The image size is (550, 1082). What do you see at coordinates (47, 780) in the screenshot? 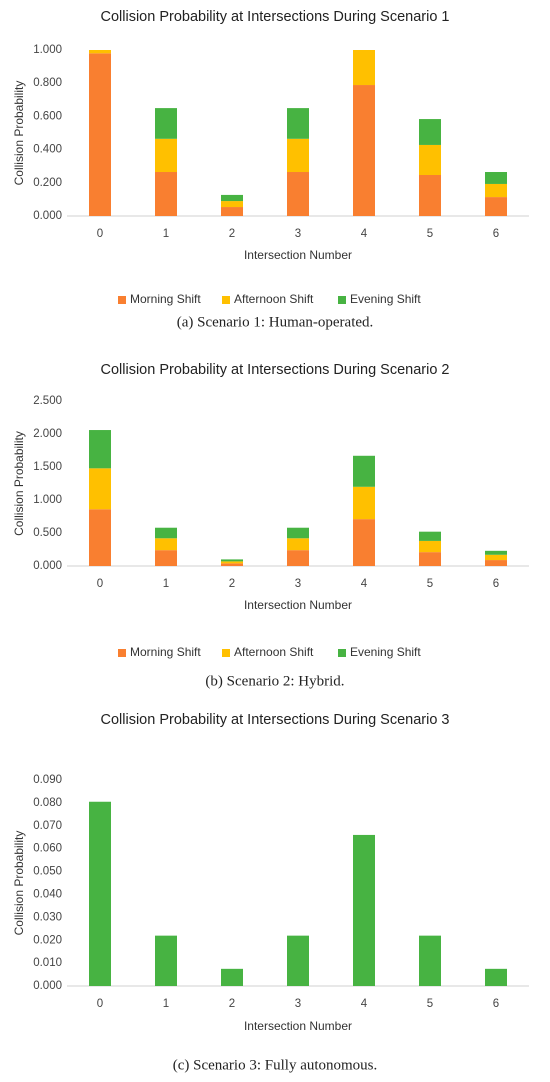
I see `y-tick-label: 0.090` at bounding box center [47, 780].